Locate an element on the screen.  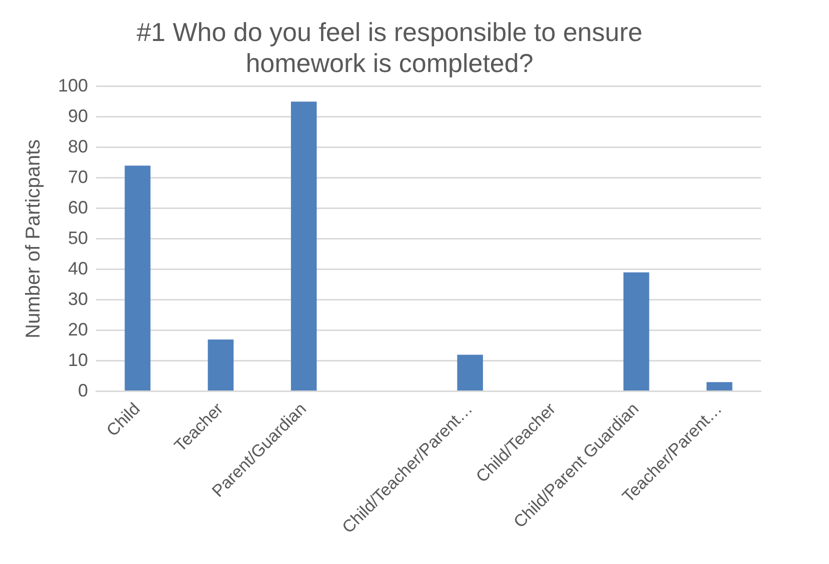
y-tick-label: 20 is located at coordinates (78, 329).